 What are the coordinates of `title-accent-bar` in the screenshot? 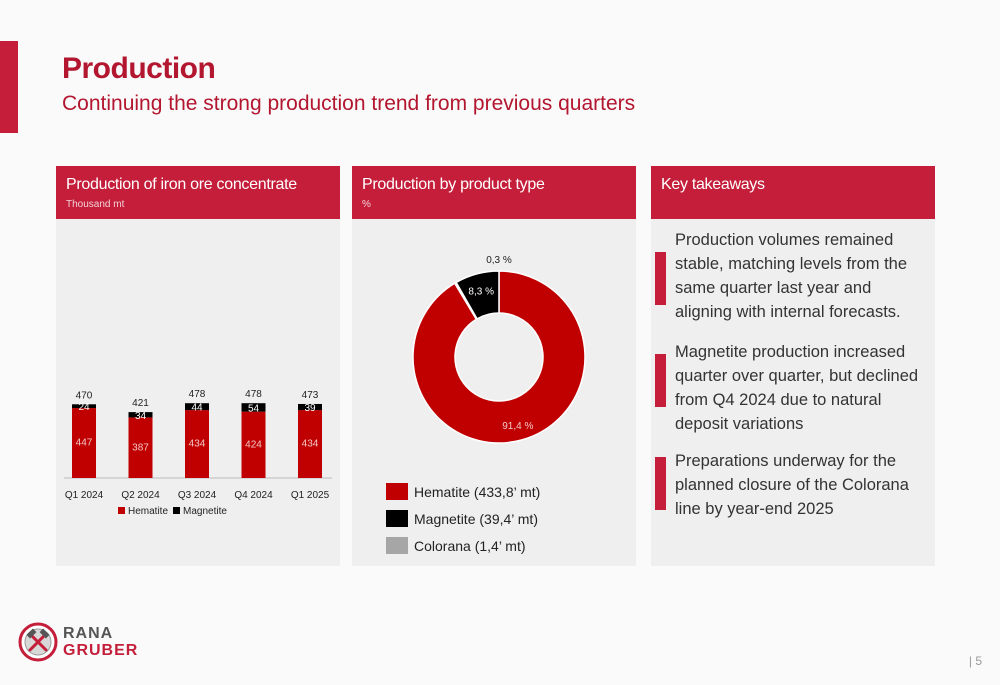 It's located at (9, 87).